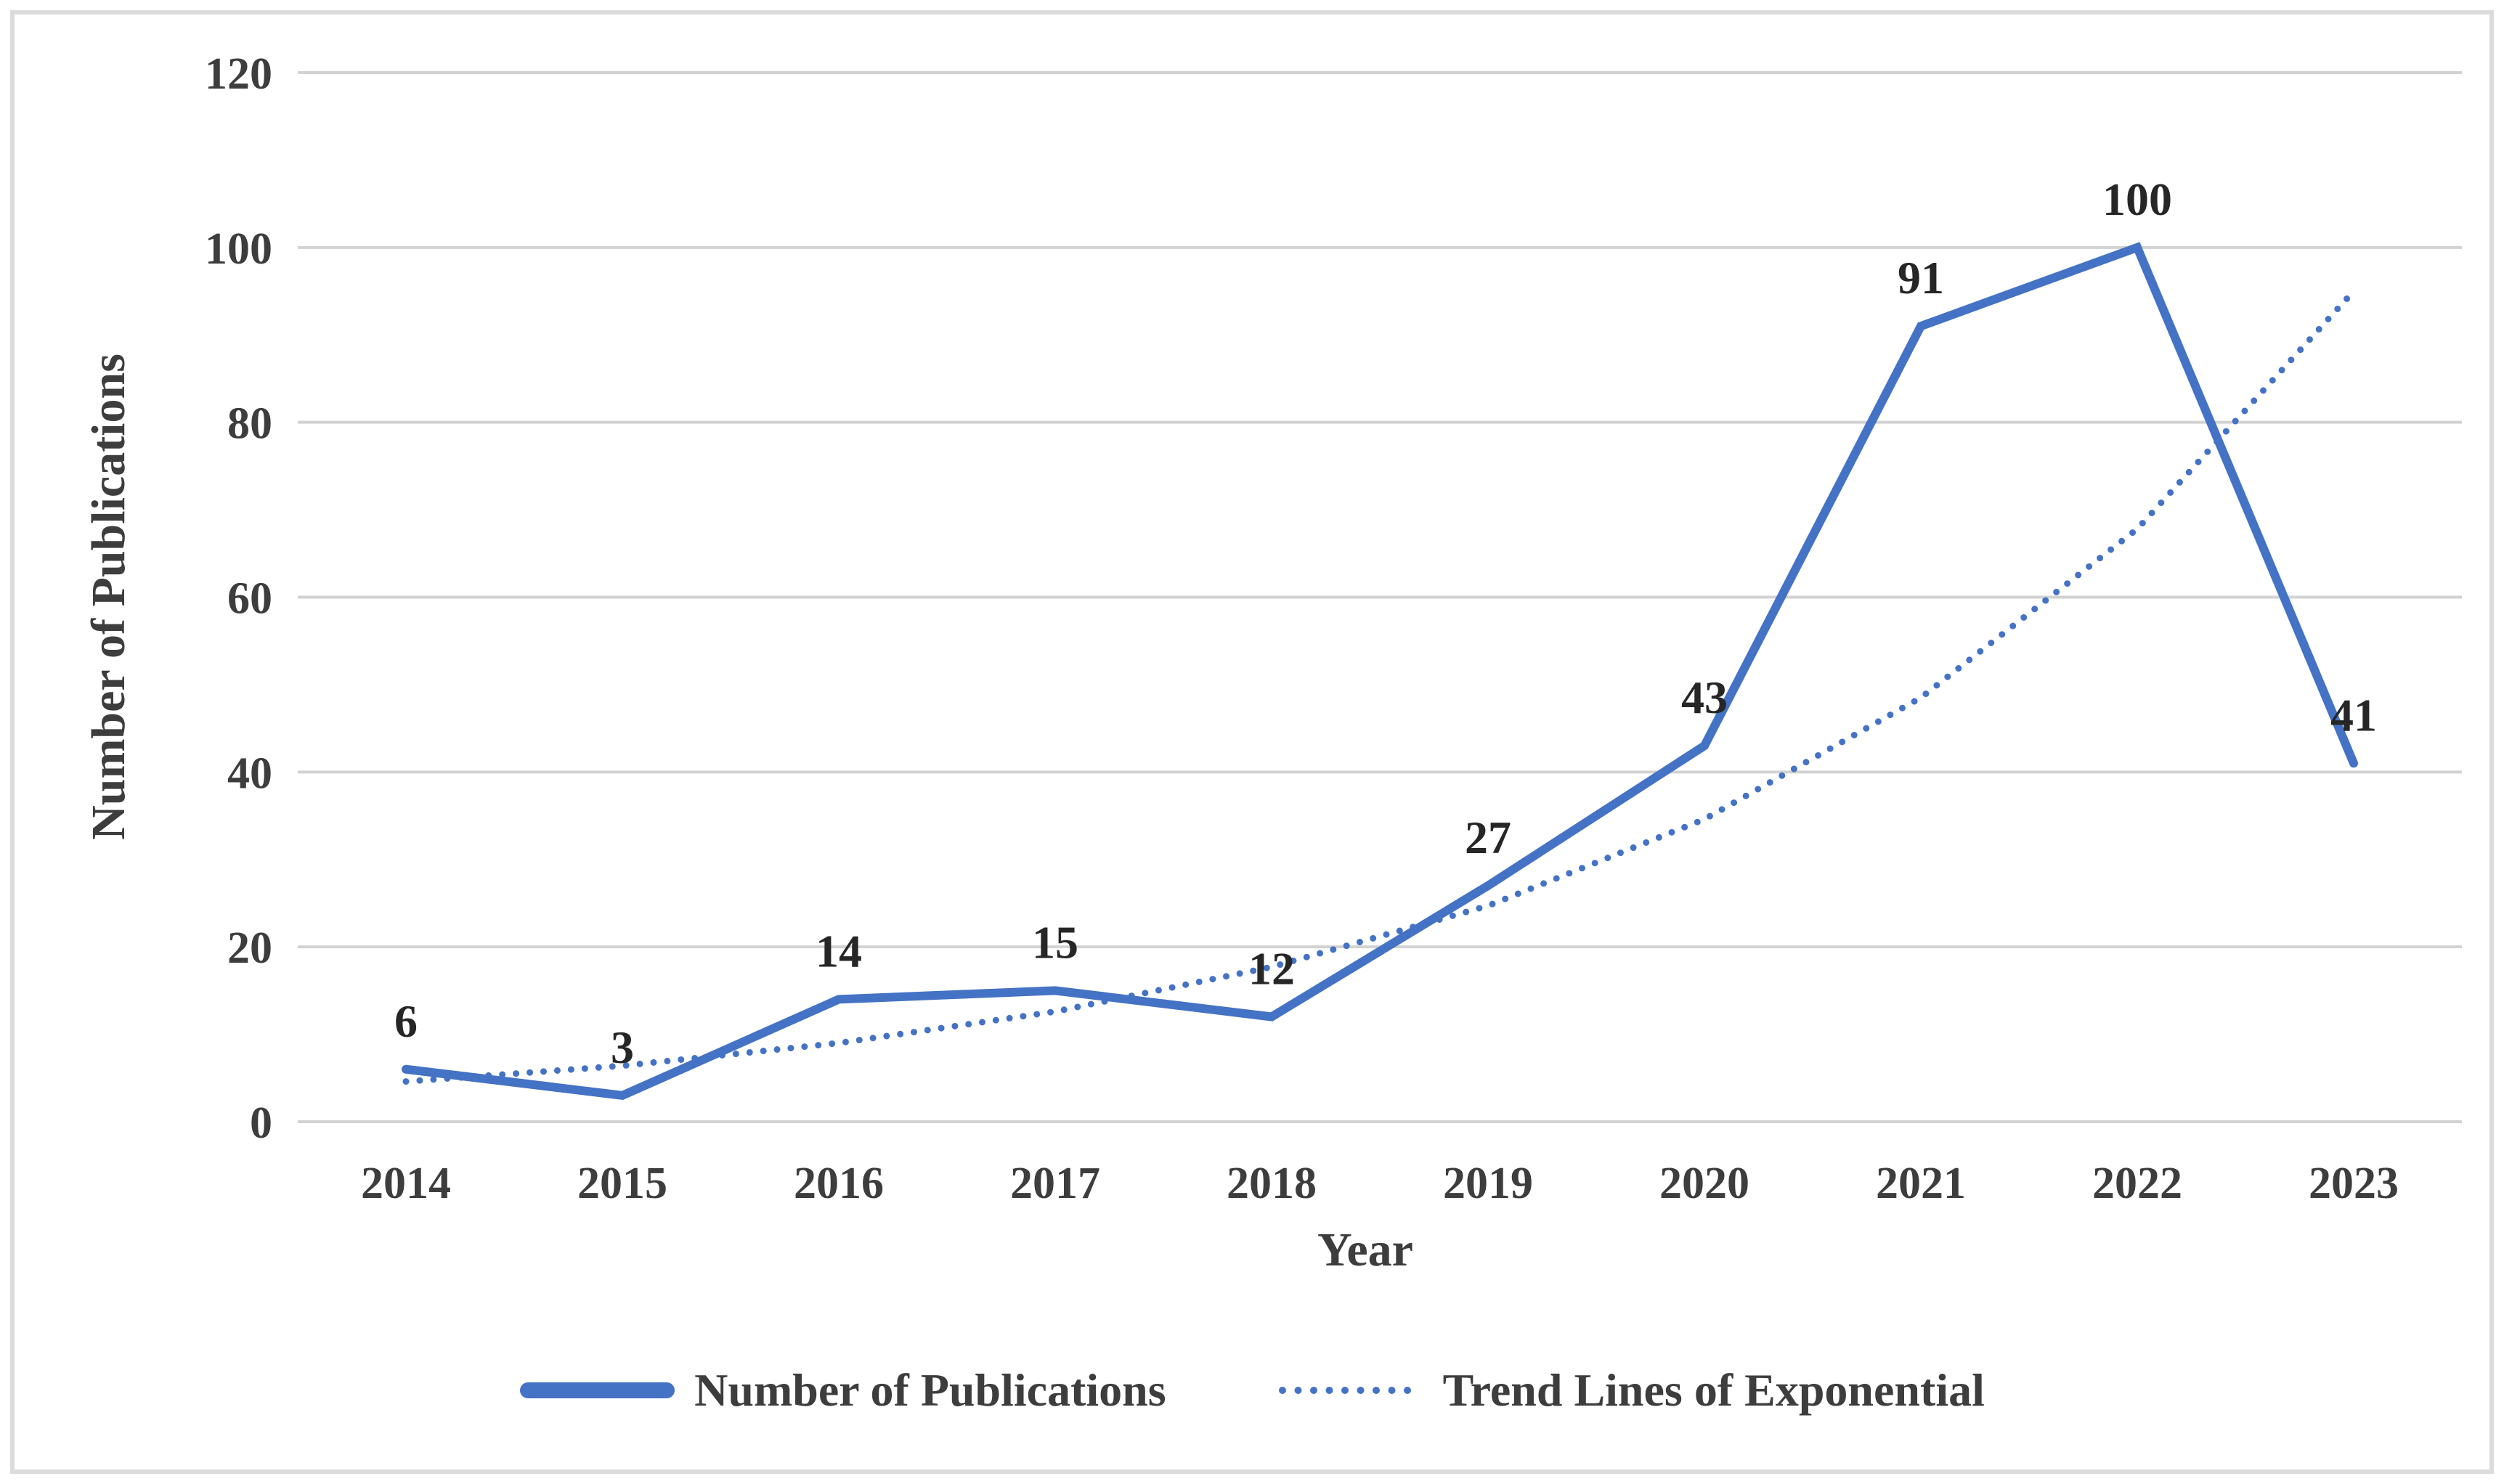  I want to click on data-label-2017: 15, so click(1055, 942).